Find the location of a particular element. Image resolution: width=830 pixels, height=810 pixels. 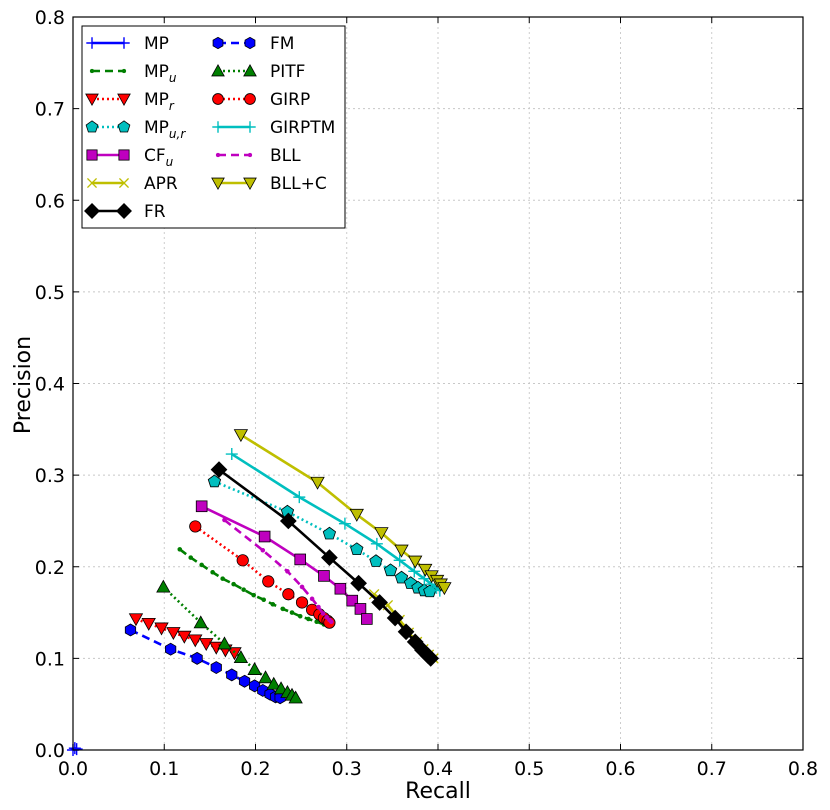

legend-label-mpu-r: MPu,r is located at coordinates (165, 129).